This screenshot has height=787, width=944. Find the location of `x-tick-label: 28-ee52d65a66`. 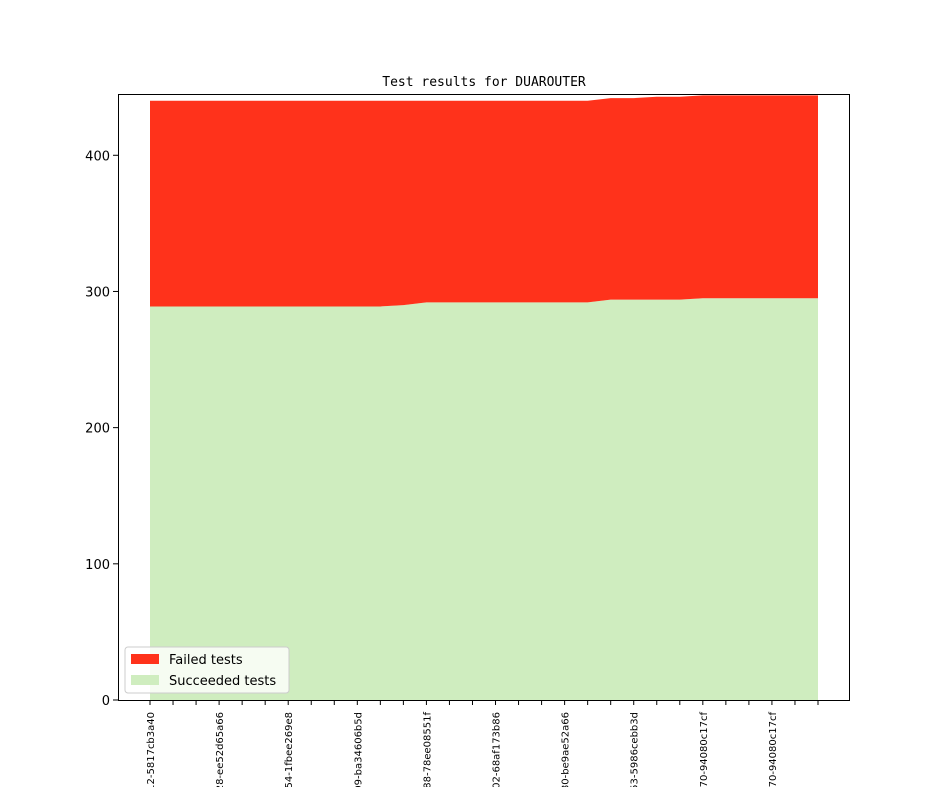

x-tick-label: 28-ee52d65a66 is located at coordinates (220, 749).